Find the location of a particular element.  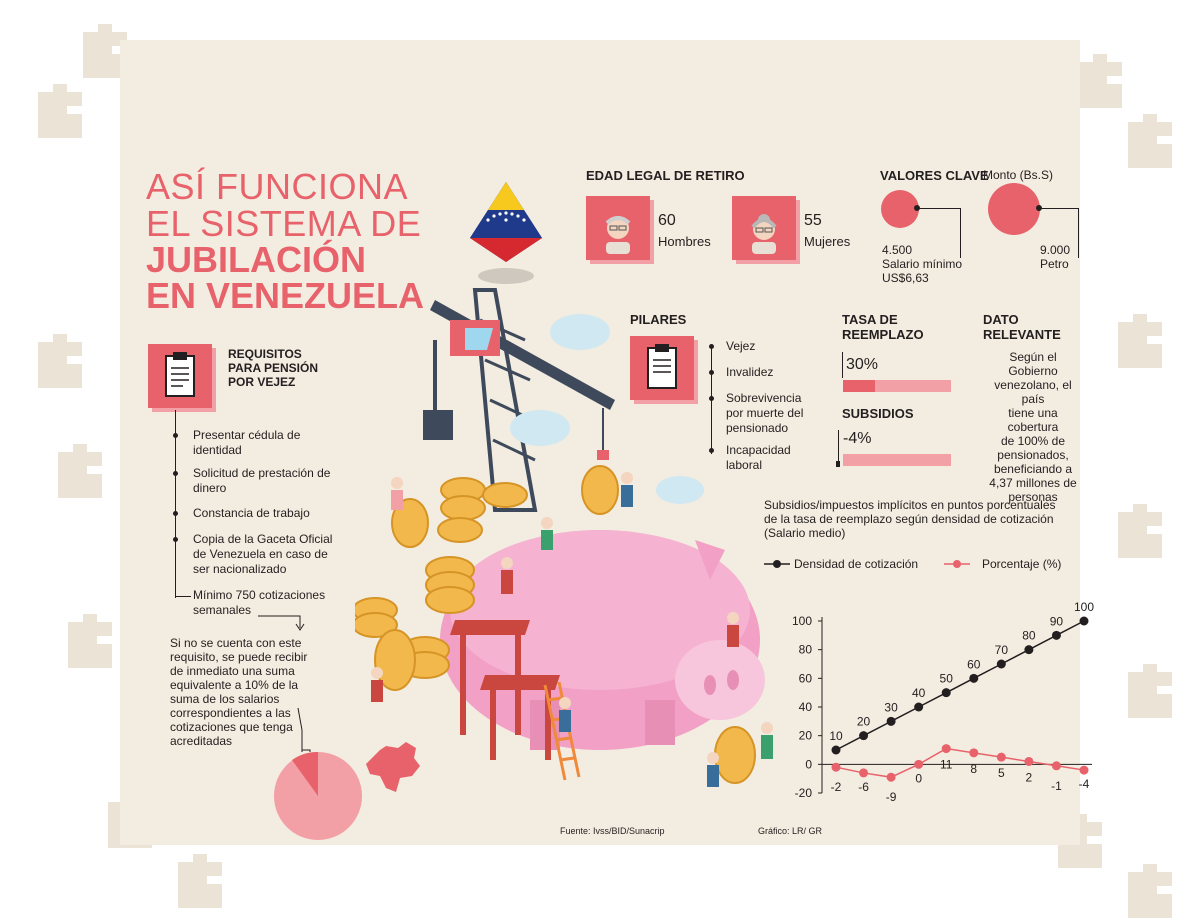

subsidios-bar-track is located at coordinates (897, 460).